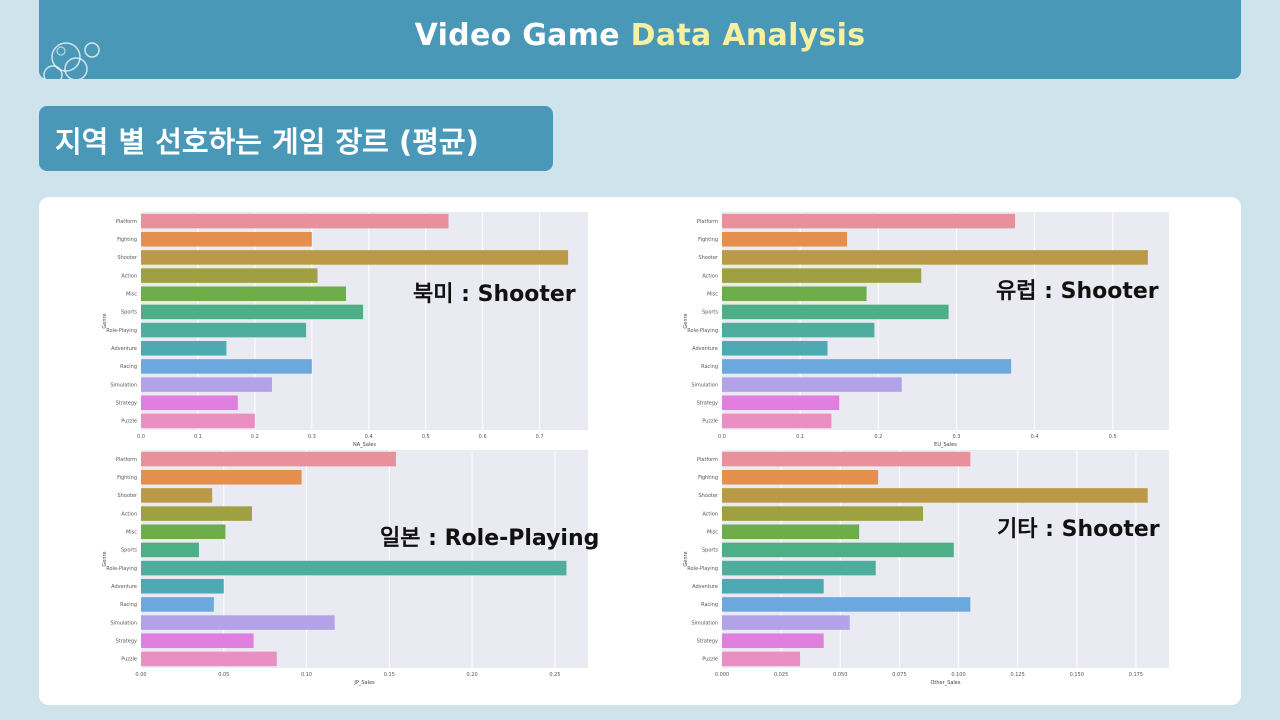  I want to click on section-title: 지역 별 선호하는 게임 장르 (평균), so click(267, 142).